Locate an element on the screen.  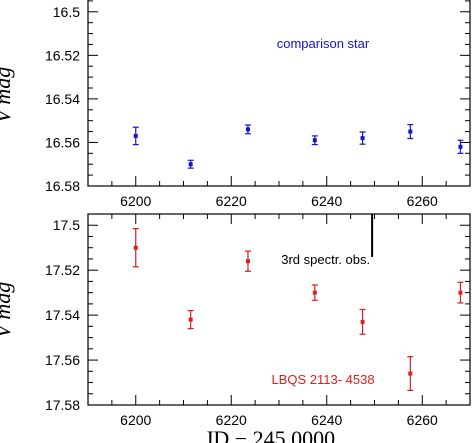
y-tick-label: 16.58 is located at coordinates (62, 186).